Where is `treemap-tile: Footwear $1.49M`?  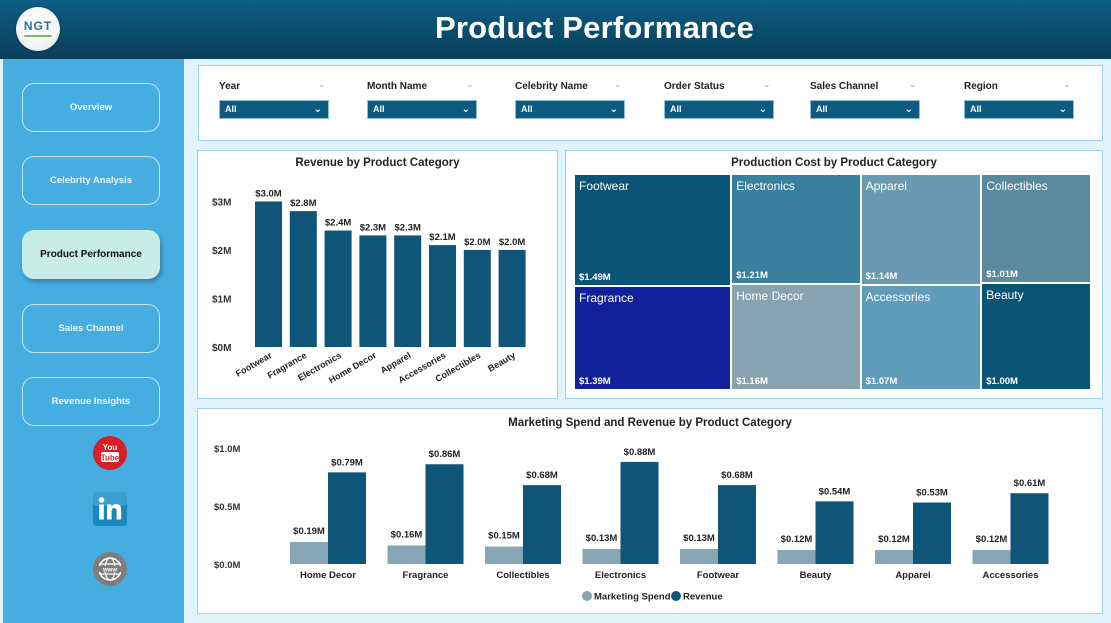 treemap-tile: Footwear $1.49M is located at coordinates (653, 230).